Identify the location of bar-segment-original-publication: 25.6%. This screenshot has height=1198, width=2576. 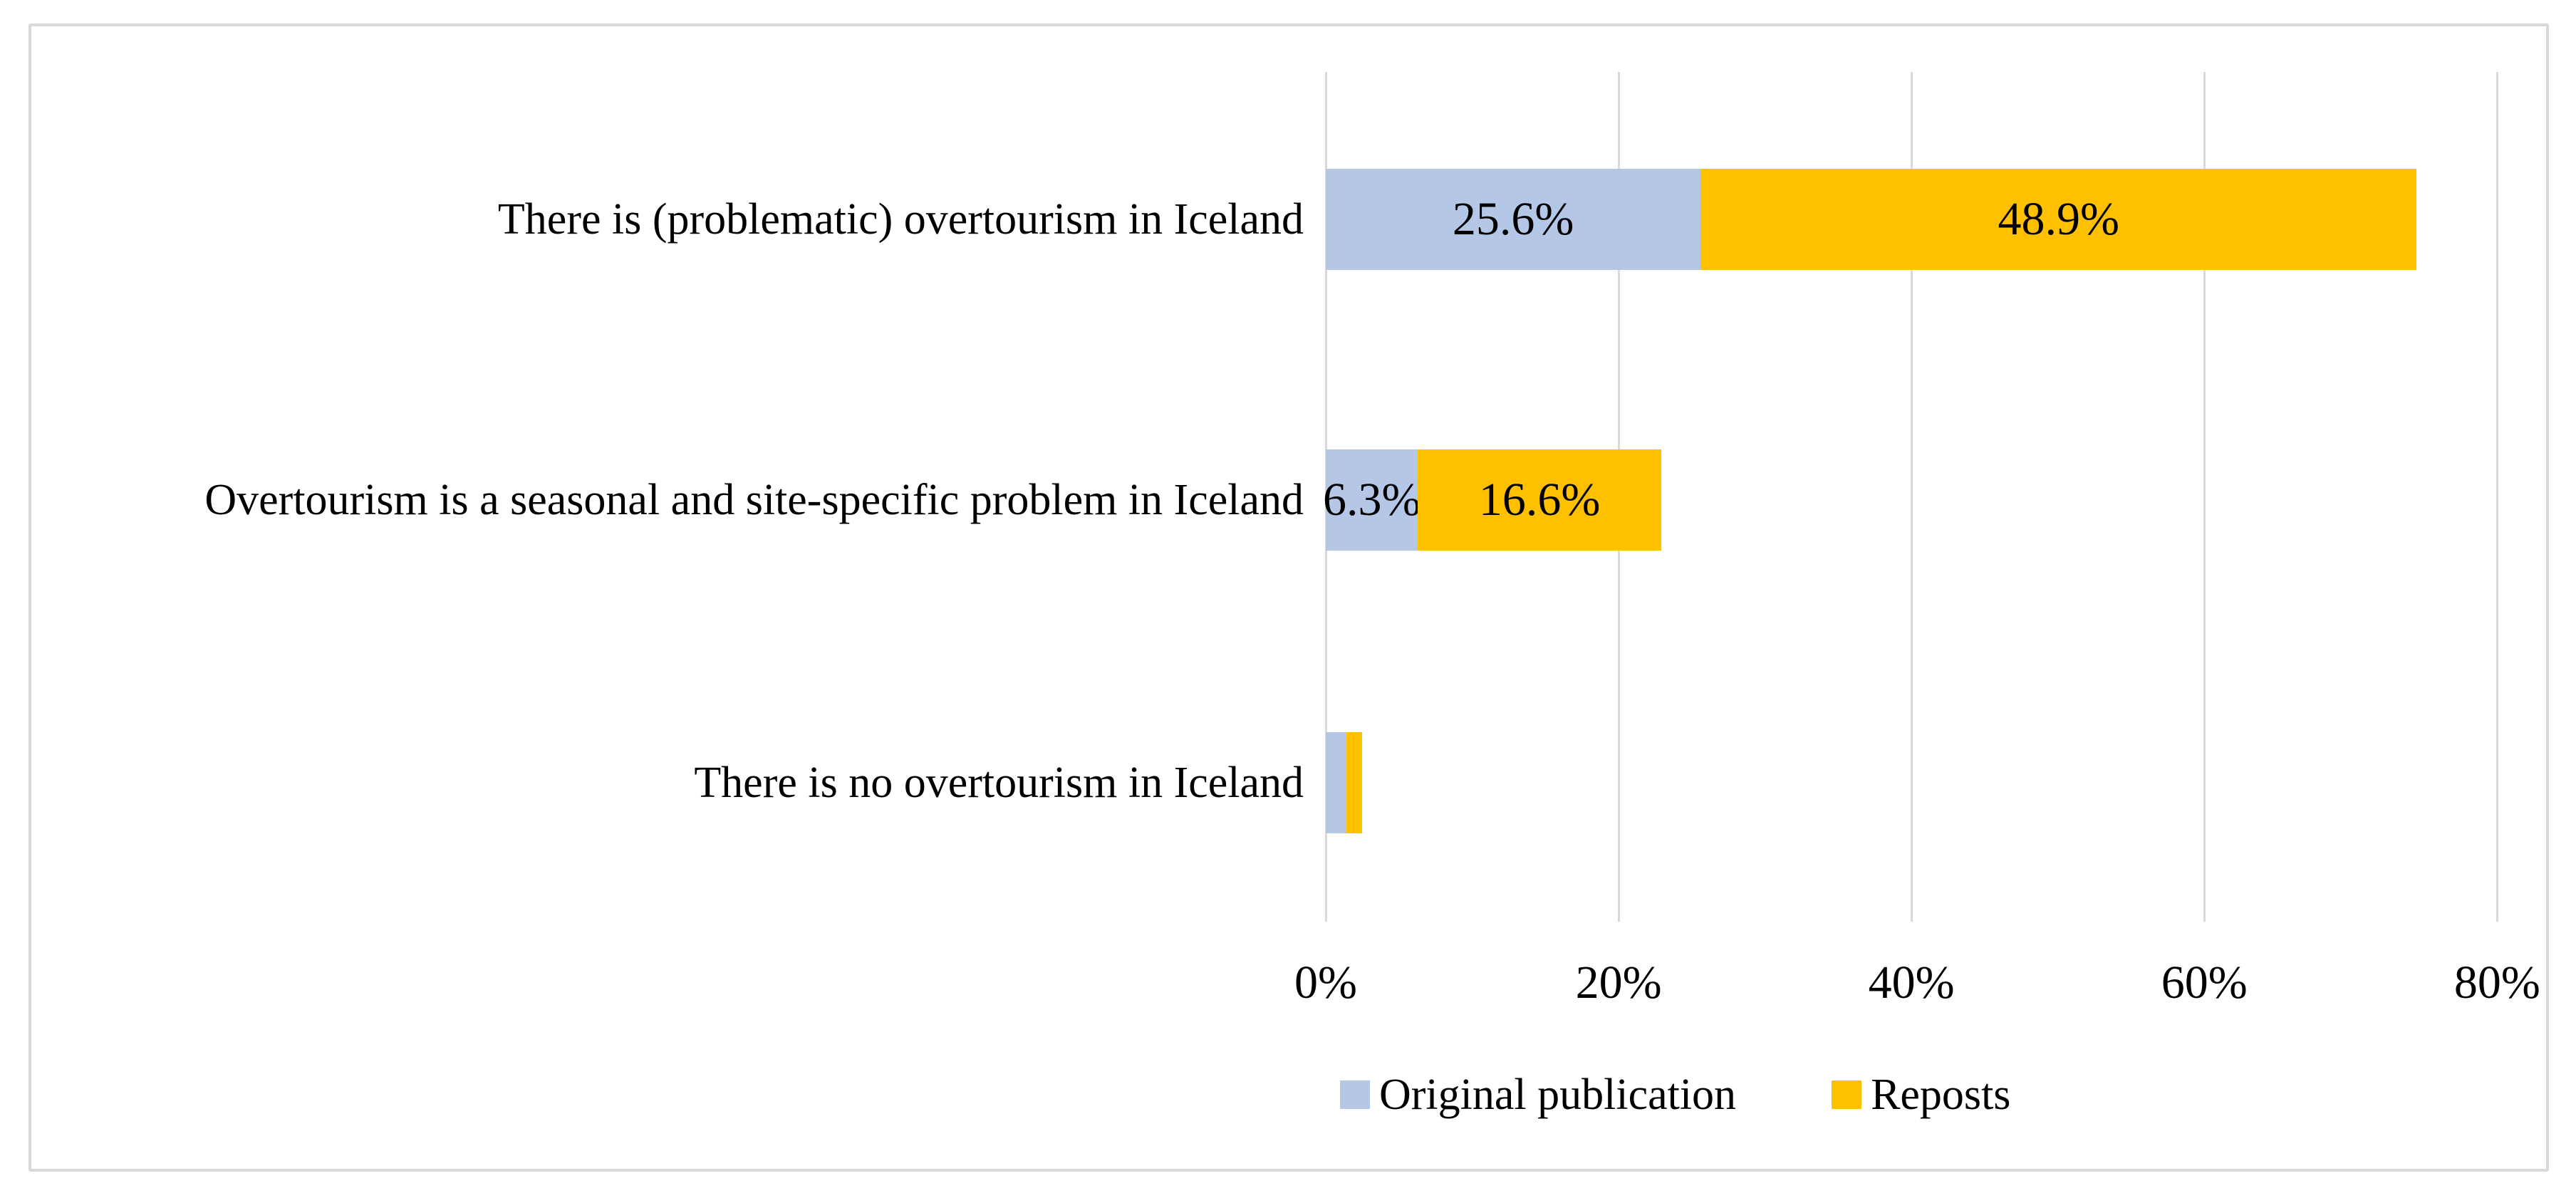
(1513, 219).